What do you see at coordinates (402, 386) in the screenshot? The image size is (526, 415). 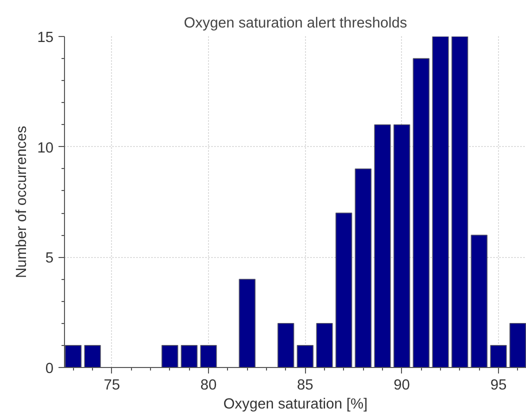 I see `x-tick-label: 90` at bounding box center [402, 386].